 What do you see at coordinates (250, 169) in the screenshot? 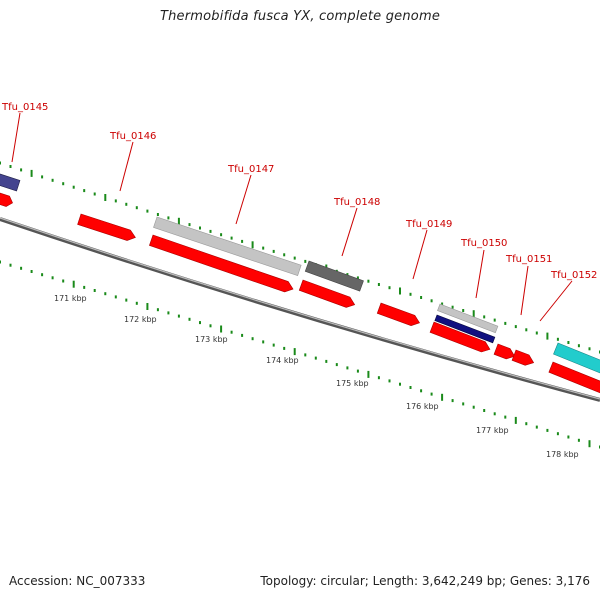
I see `gene-label-tfu-0147: Tfu_0147` at bounding box center [250, 169].